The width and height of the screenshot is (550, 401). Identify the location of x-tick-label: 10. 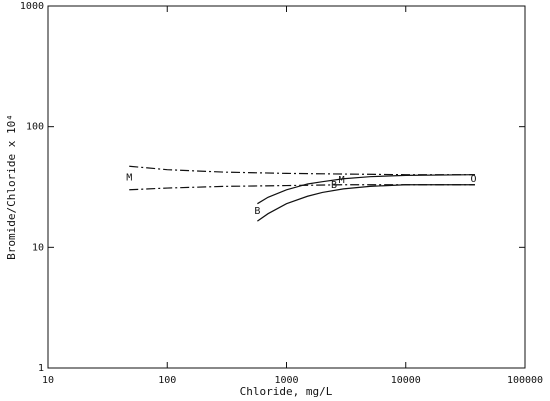
(48, 380).